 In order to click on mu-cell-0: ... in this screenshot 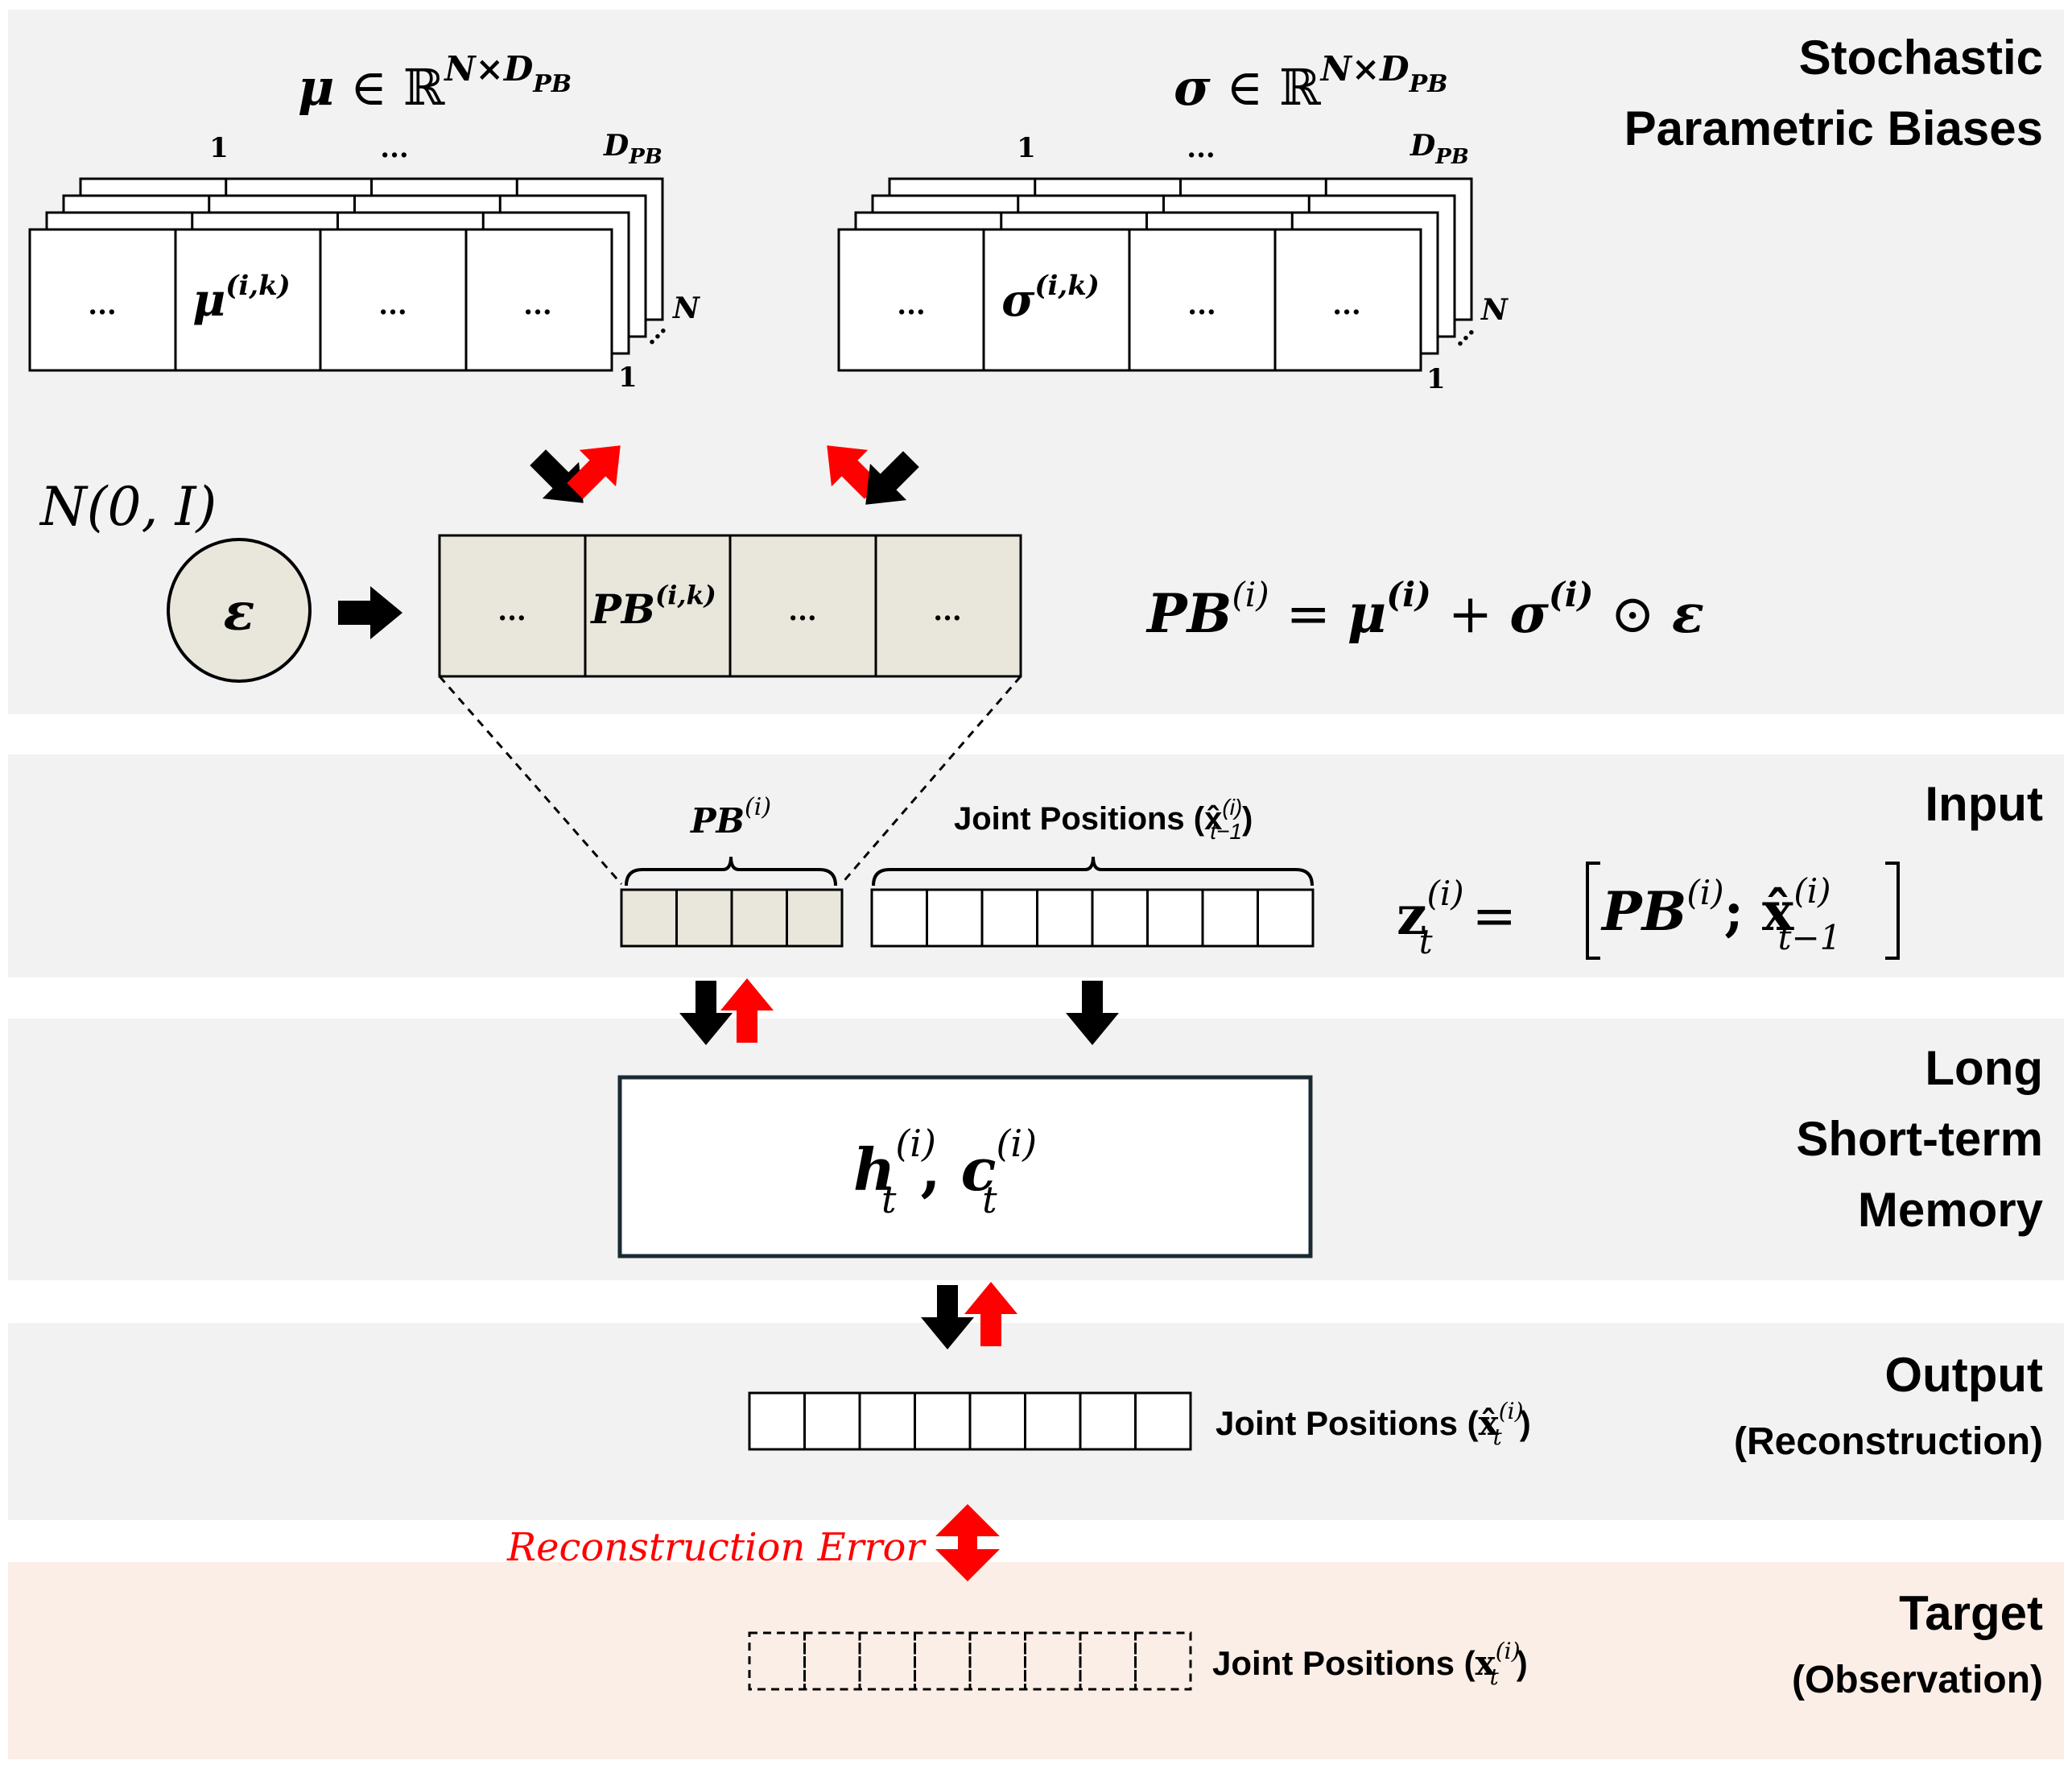, I will do `click(103, 305)`.